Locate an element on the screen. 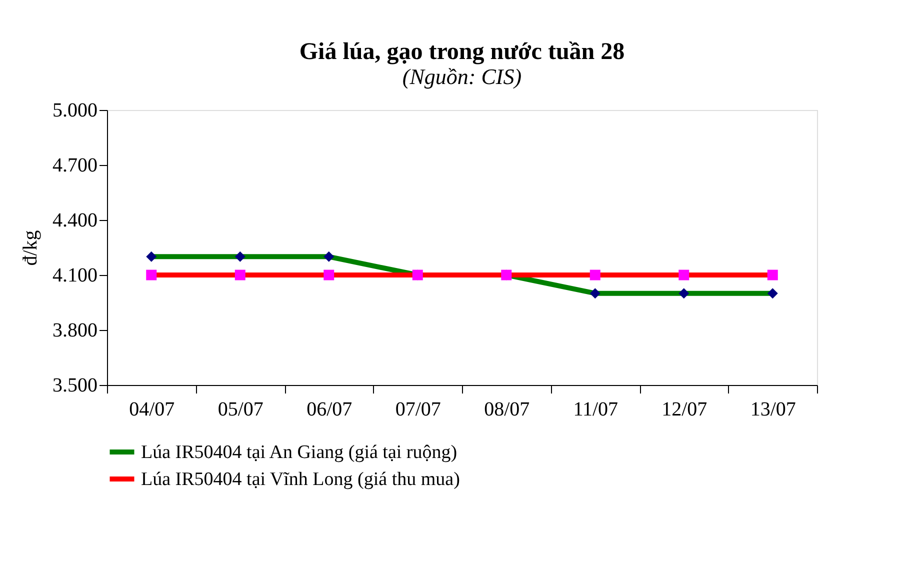 This screenshot has height=583, width=909. legend-label: Lúa IR50404 tại Vĩnh Long (giá thu mua) is located at coordinates (300, 479).